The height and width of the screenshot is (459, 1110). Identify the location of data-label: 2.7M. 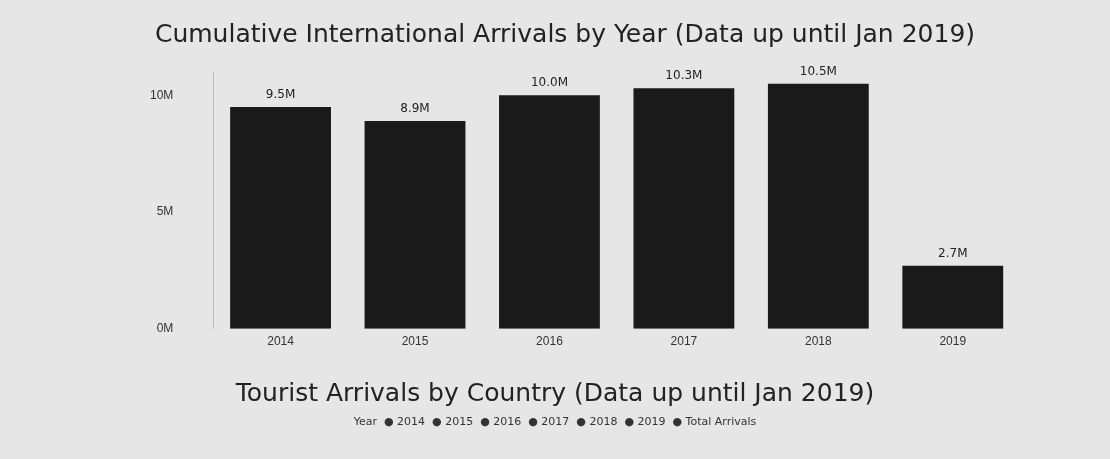
(953, 252).